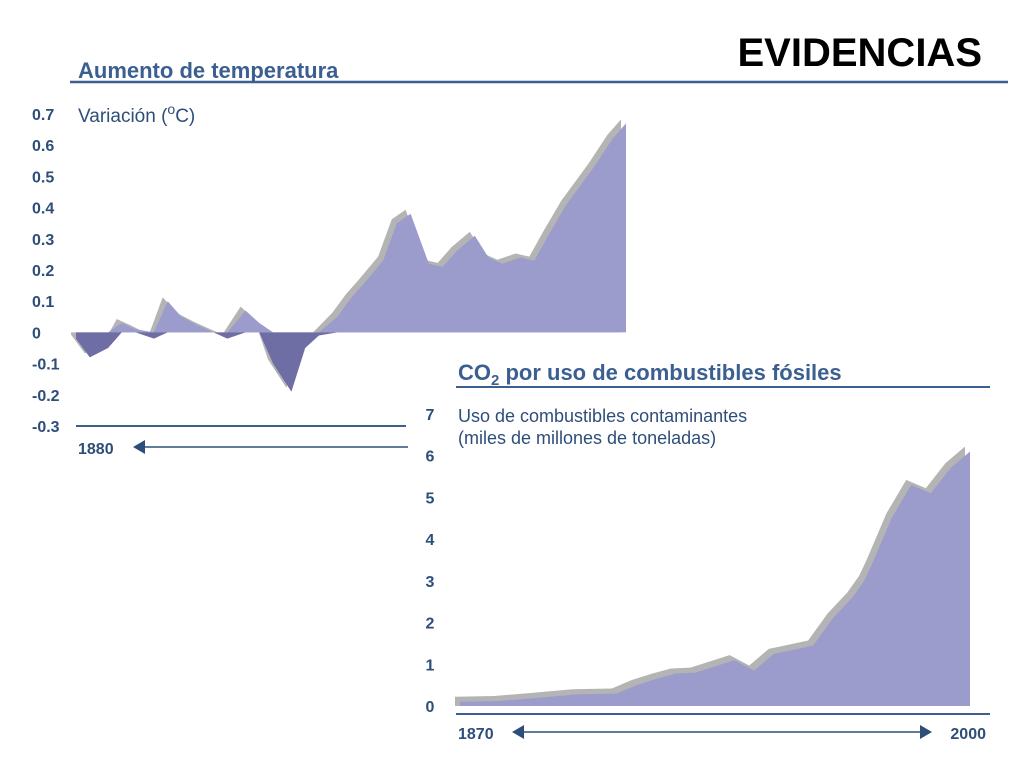 This screenshot has width=1024, height=768. Describe the element at coordinates (36, 333) in the screenshot. I see `temperature-y-tick-label: 0` at that location.